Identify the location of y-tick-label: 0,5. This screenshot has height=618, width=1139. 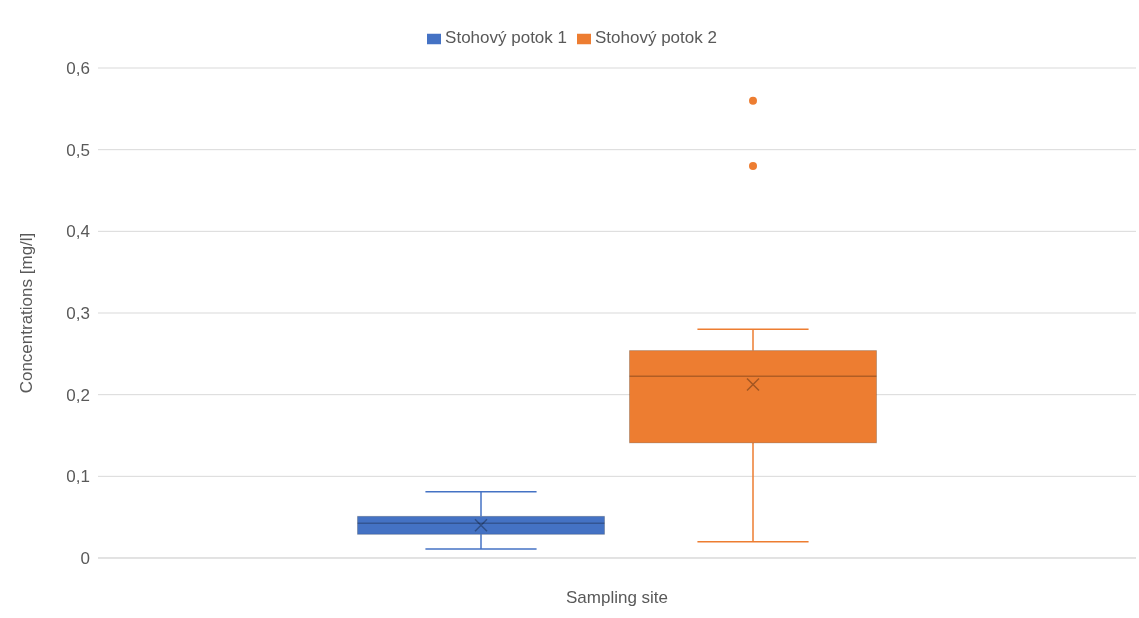
(78, 150).